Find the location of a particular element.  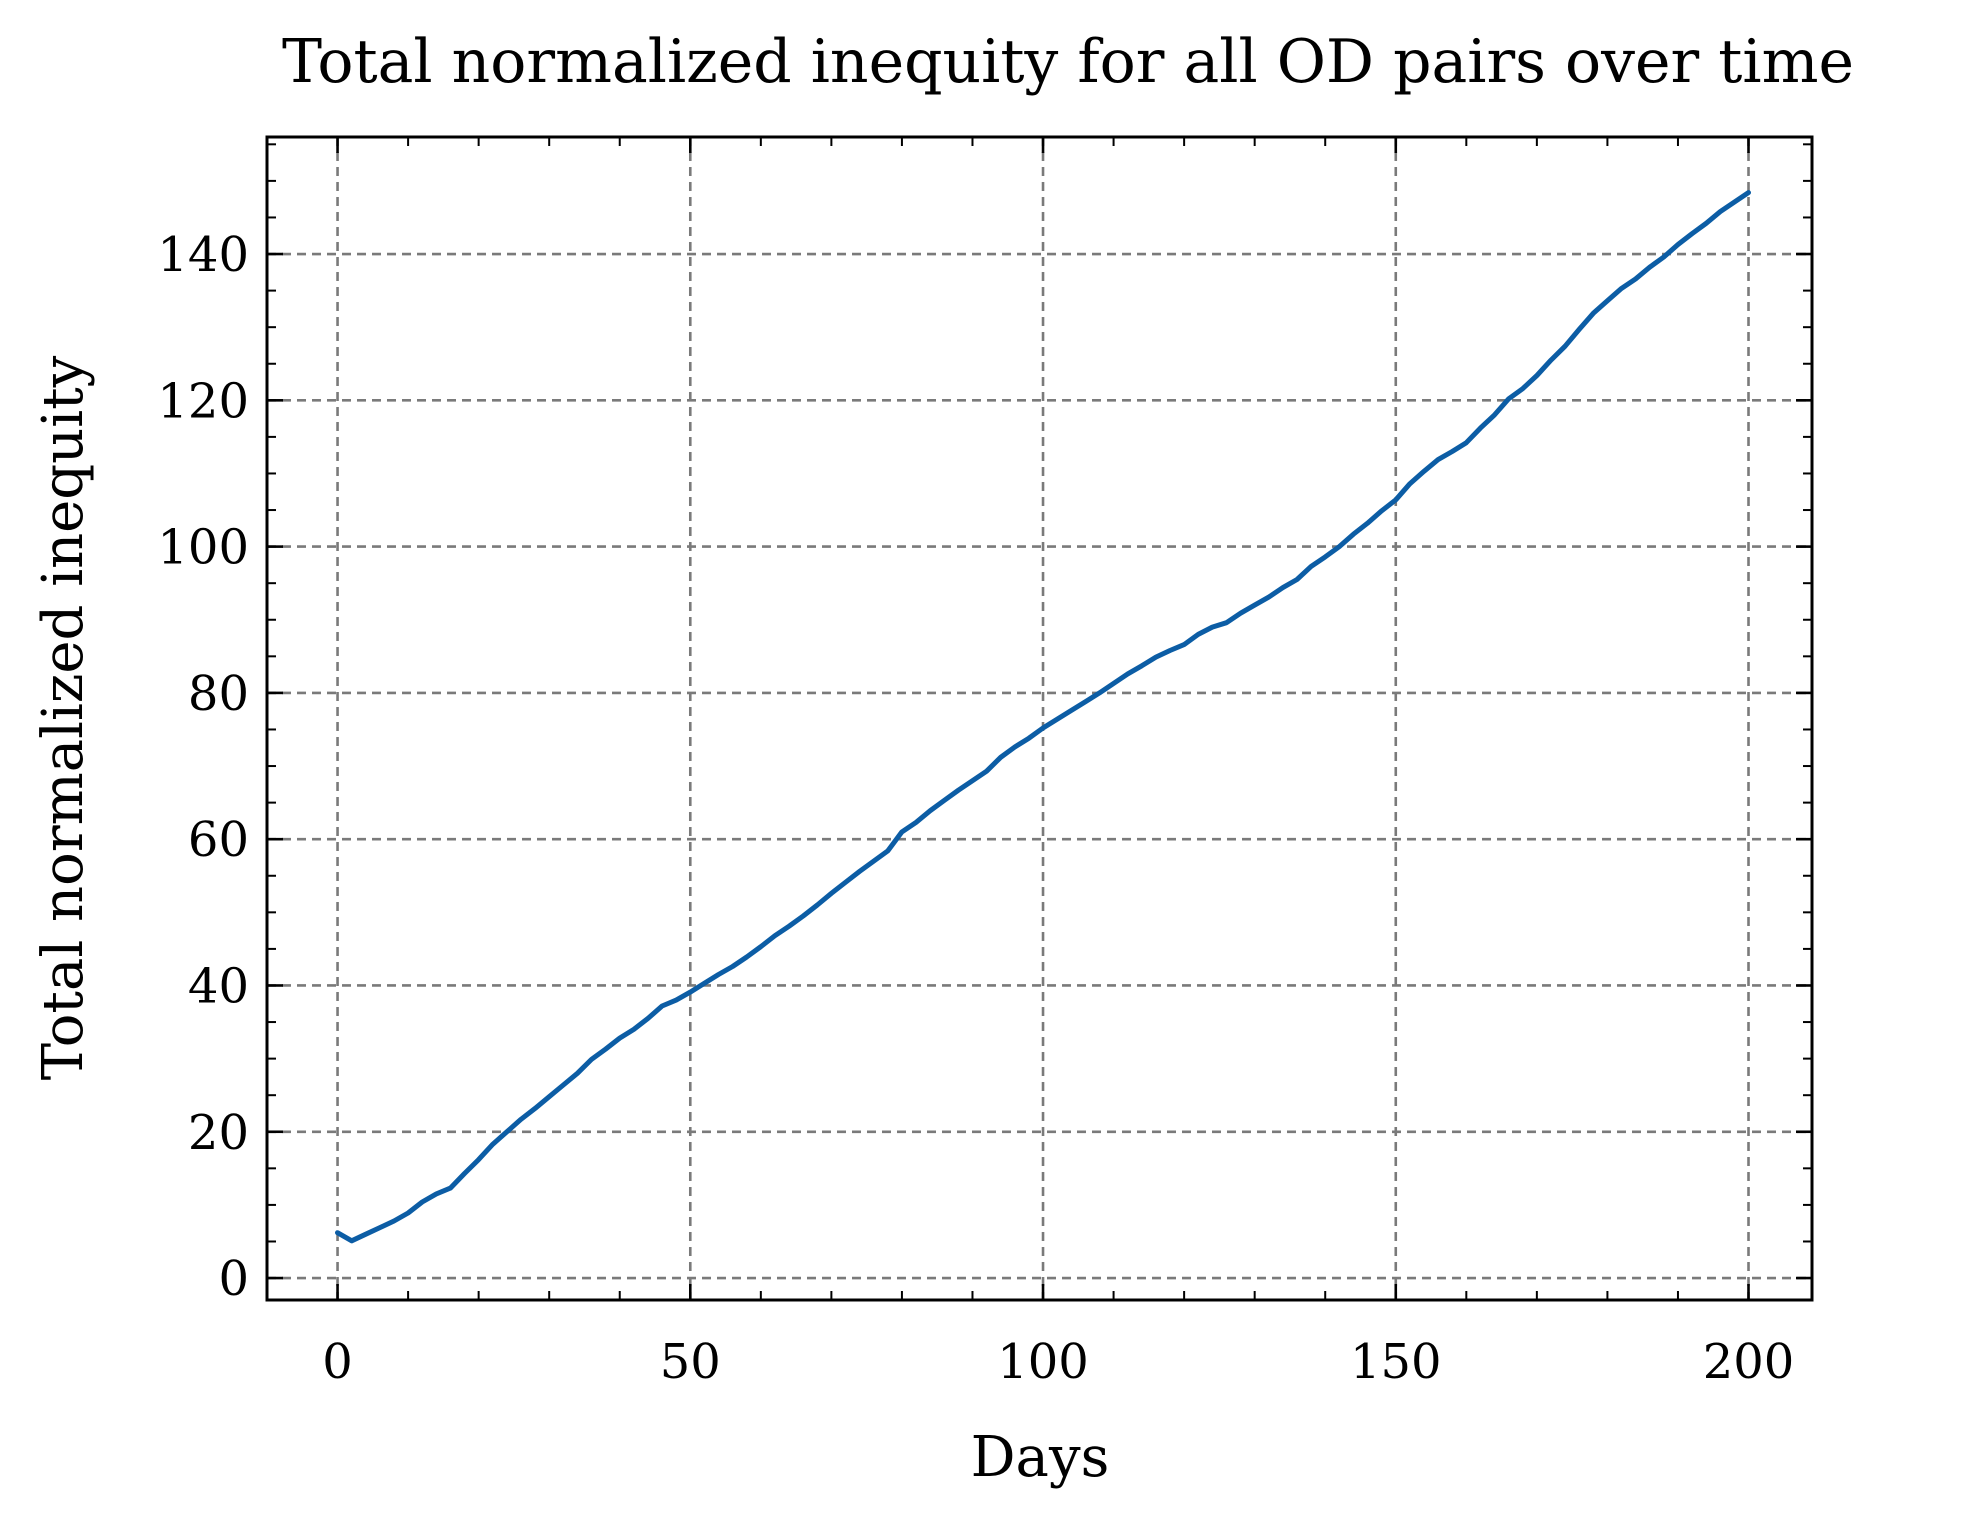

x-tick-label: 50 is located at coordinates (690, 1362).